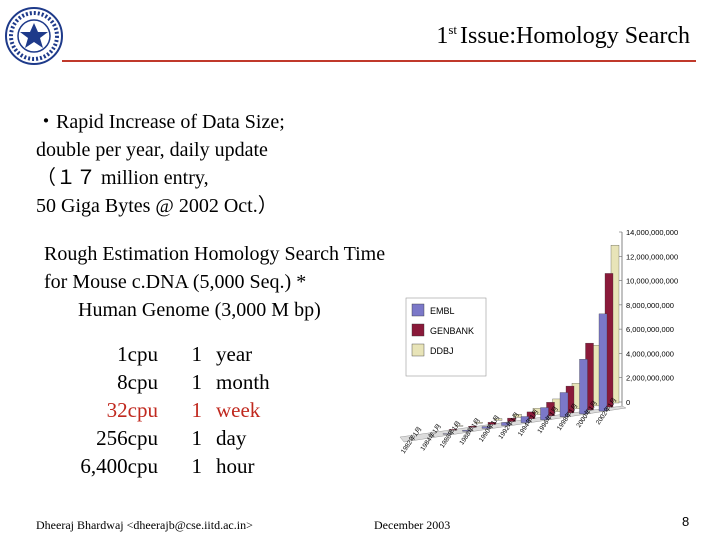 This screenshot has width=720, height=540. I want to click on y-tick-label: 4,000,000,000, so click(650, 353).